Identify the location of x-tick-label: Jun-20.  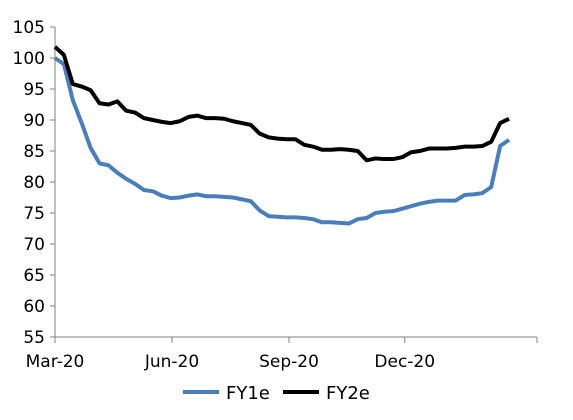
(171, 362).